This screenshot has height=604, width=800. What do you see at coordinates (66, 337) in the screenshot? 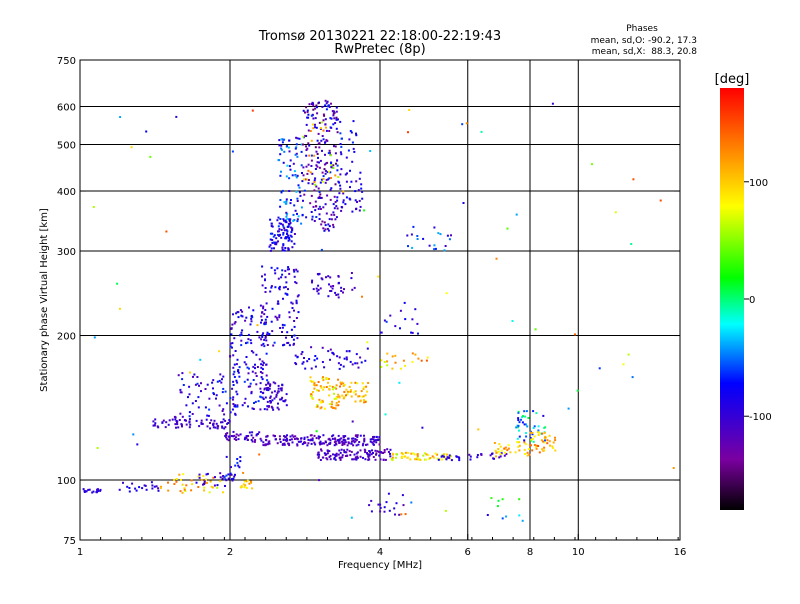
I see `y-tick-label: 200` at bounding box center [66, 337].